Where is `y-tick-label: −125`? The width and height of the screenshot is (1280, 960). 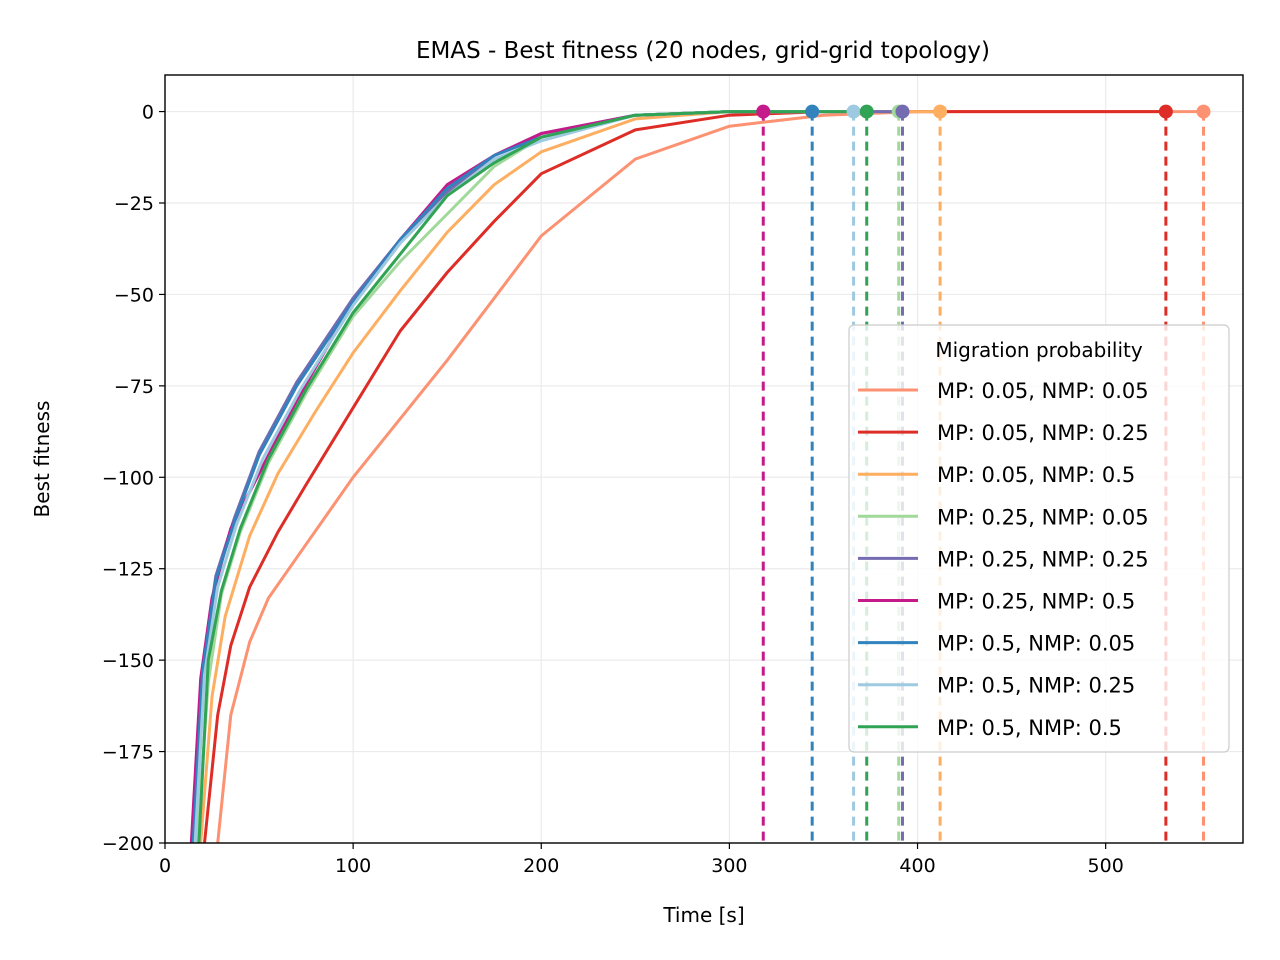
y-tick-label: −125 is located at coordinates (128, 570).